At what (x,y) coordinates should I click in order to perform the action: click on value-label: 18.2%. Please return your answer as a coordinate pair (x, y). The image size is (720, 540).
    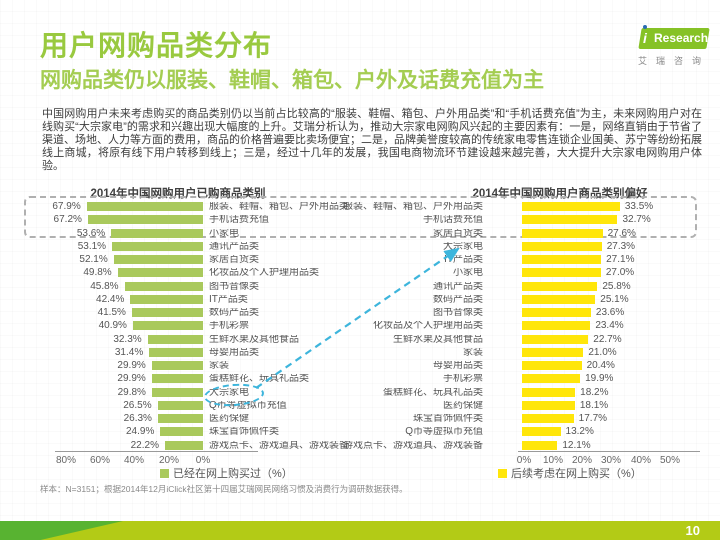
    Looking at the image, I should click on (594, 392).